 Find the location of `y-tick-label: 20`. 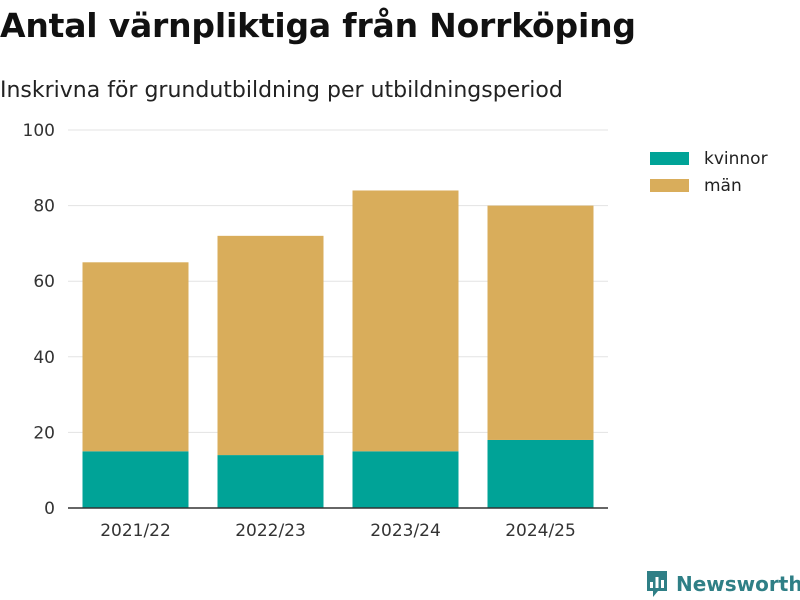

y-tick-label: 20 is located at coordinates (44, 433).